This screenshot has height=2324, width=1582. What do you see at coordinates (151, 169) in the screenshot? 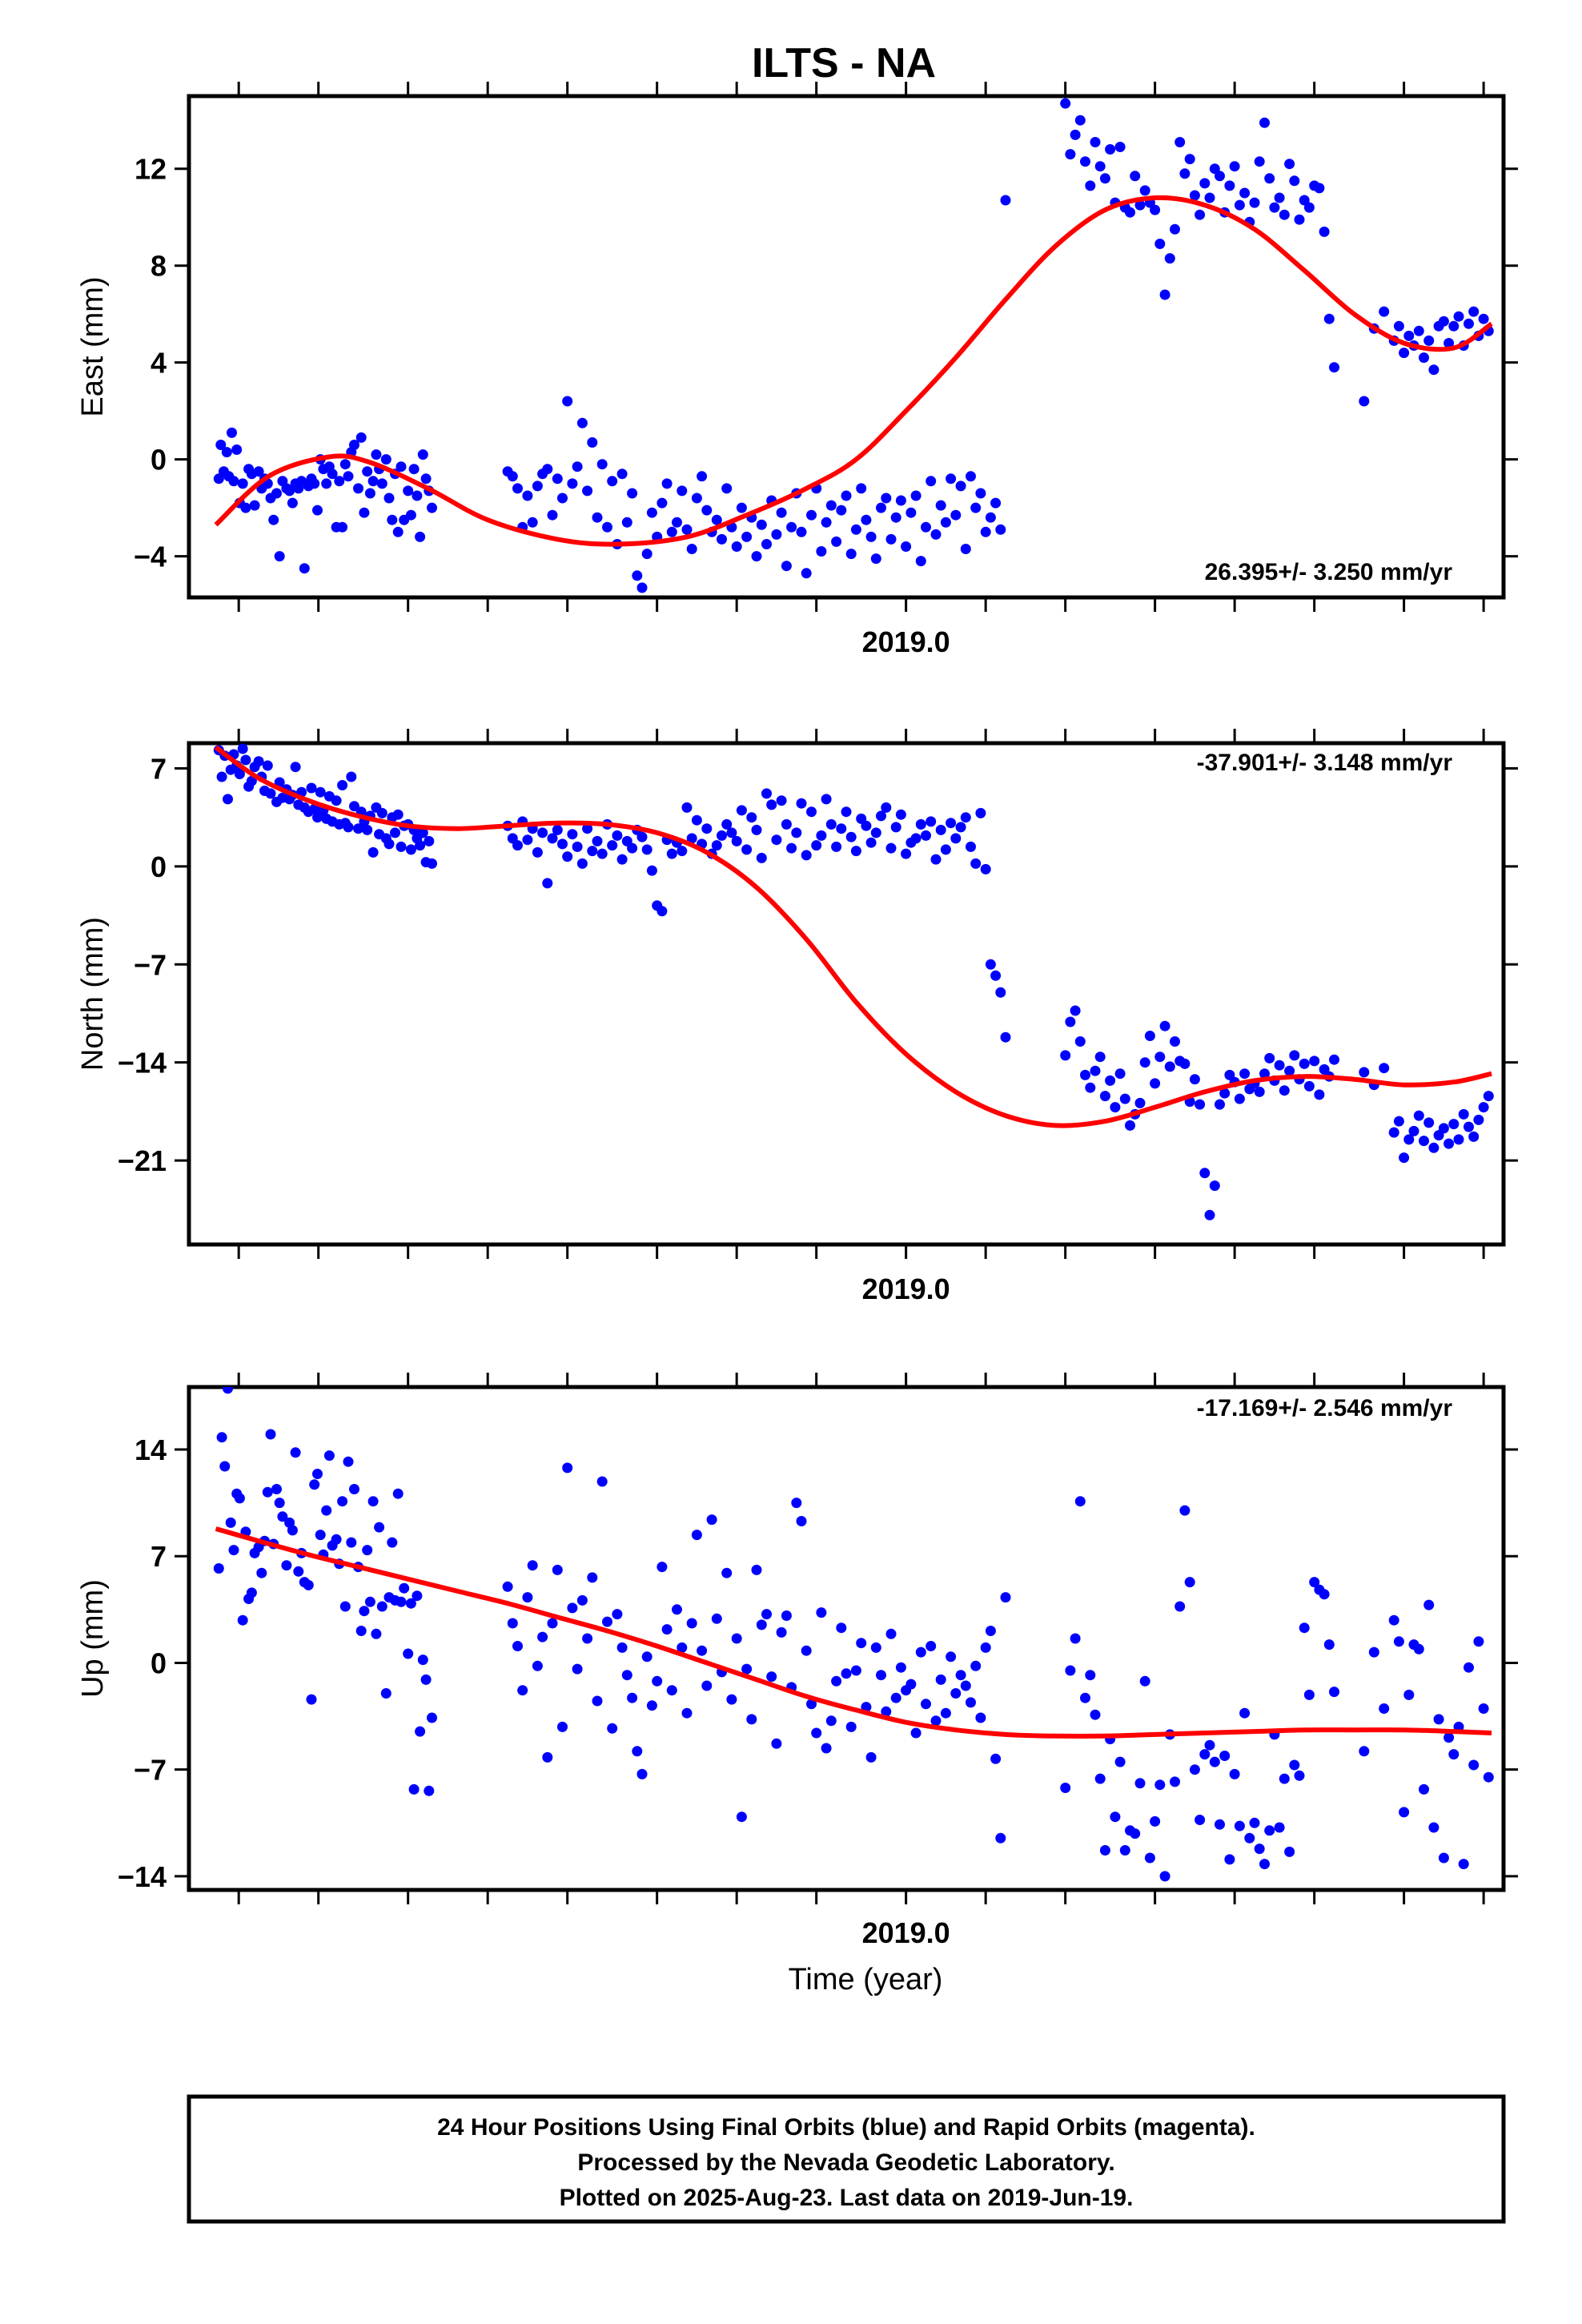
I see `y-tick-label: 12` at bounding box center [151, 169].